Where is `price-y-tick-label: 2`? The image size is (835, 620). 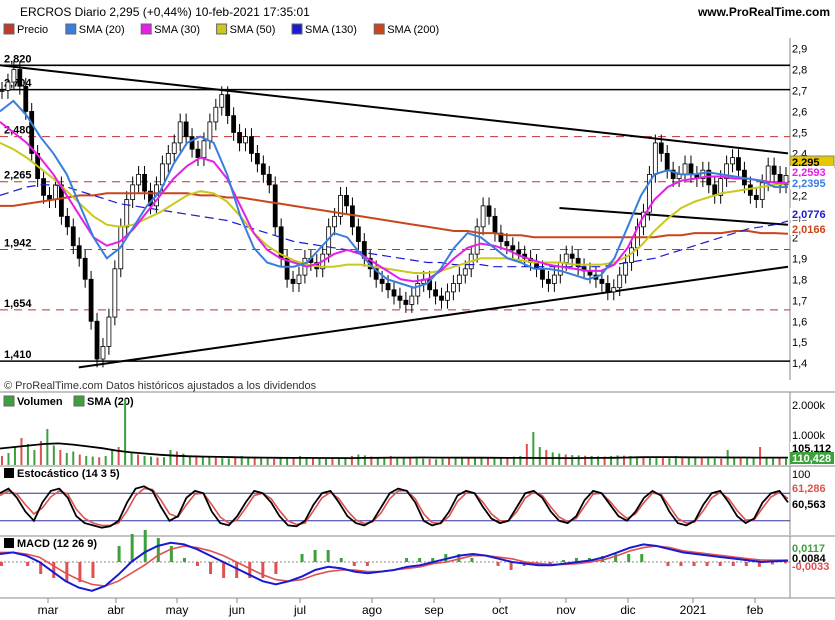
price-y-tick-label: 2 is located at coordinates (795, 238).